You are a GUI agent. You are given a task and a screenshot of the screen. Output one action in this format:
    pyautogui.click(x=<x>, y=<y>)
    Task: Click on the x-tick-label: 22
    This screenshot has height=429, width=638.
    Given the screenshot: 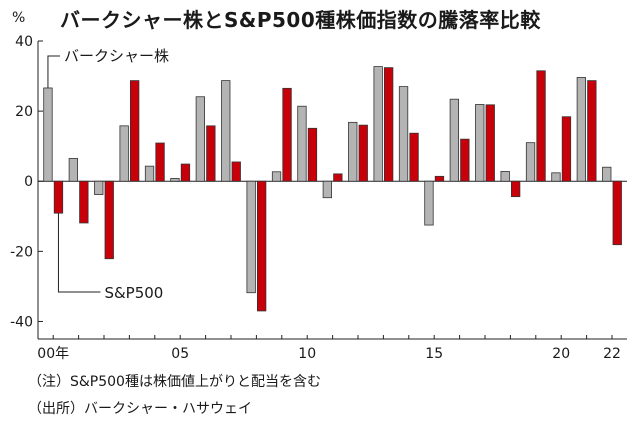 What is the action you would take?
    pyautogui.click(x=612, y=354)
    